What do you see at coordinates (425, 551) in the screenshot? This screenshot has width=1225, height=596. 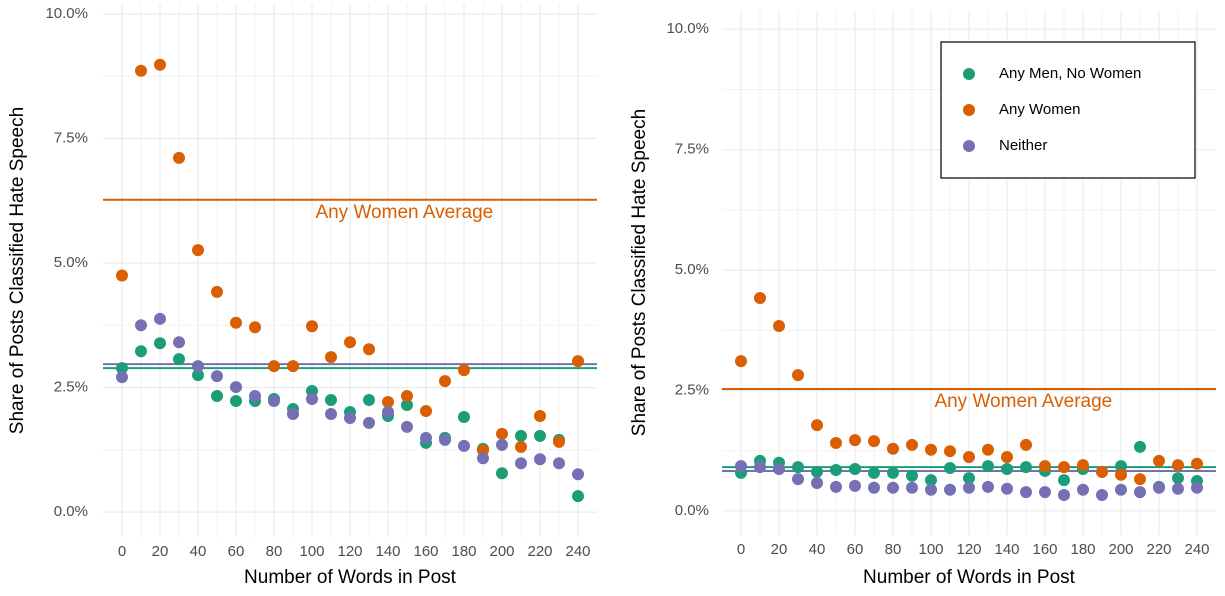 I see `x-tick-label: 160` at bounding box center [425, 551].